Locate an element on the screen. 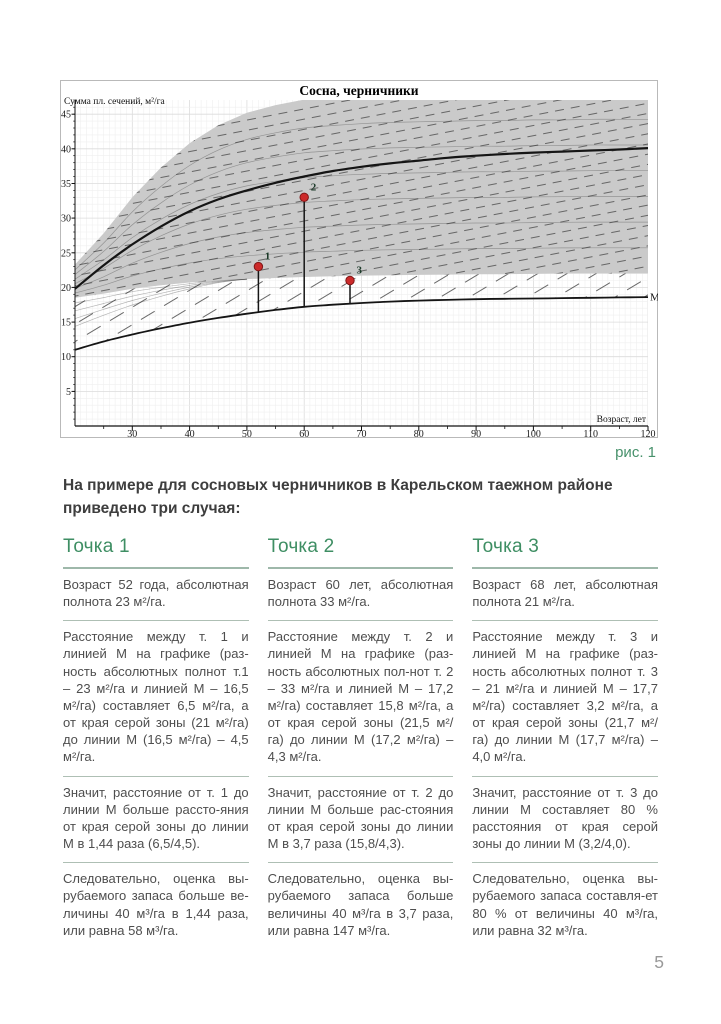 The image size is (721, 1024). svg-text: 25 is located at coordinates (66, 253).